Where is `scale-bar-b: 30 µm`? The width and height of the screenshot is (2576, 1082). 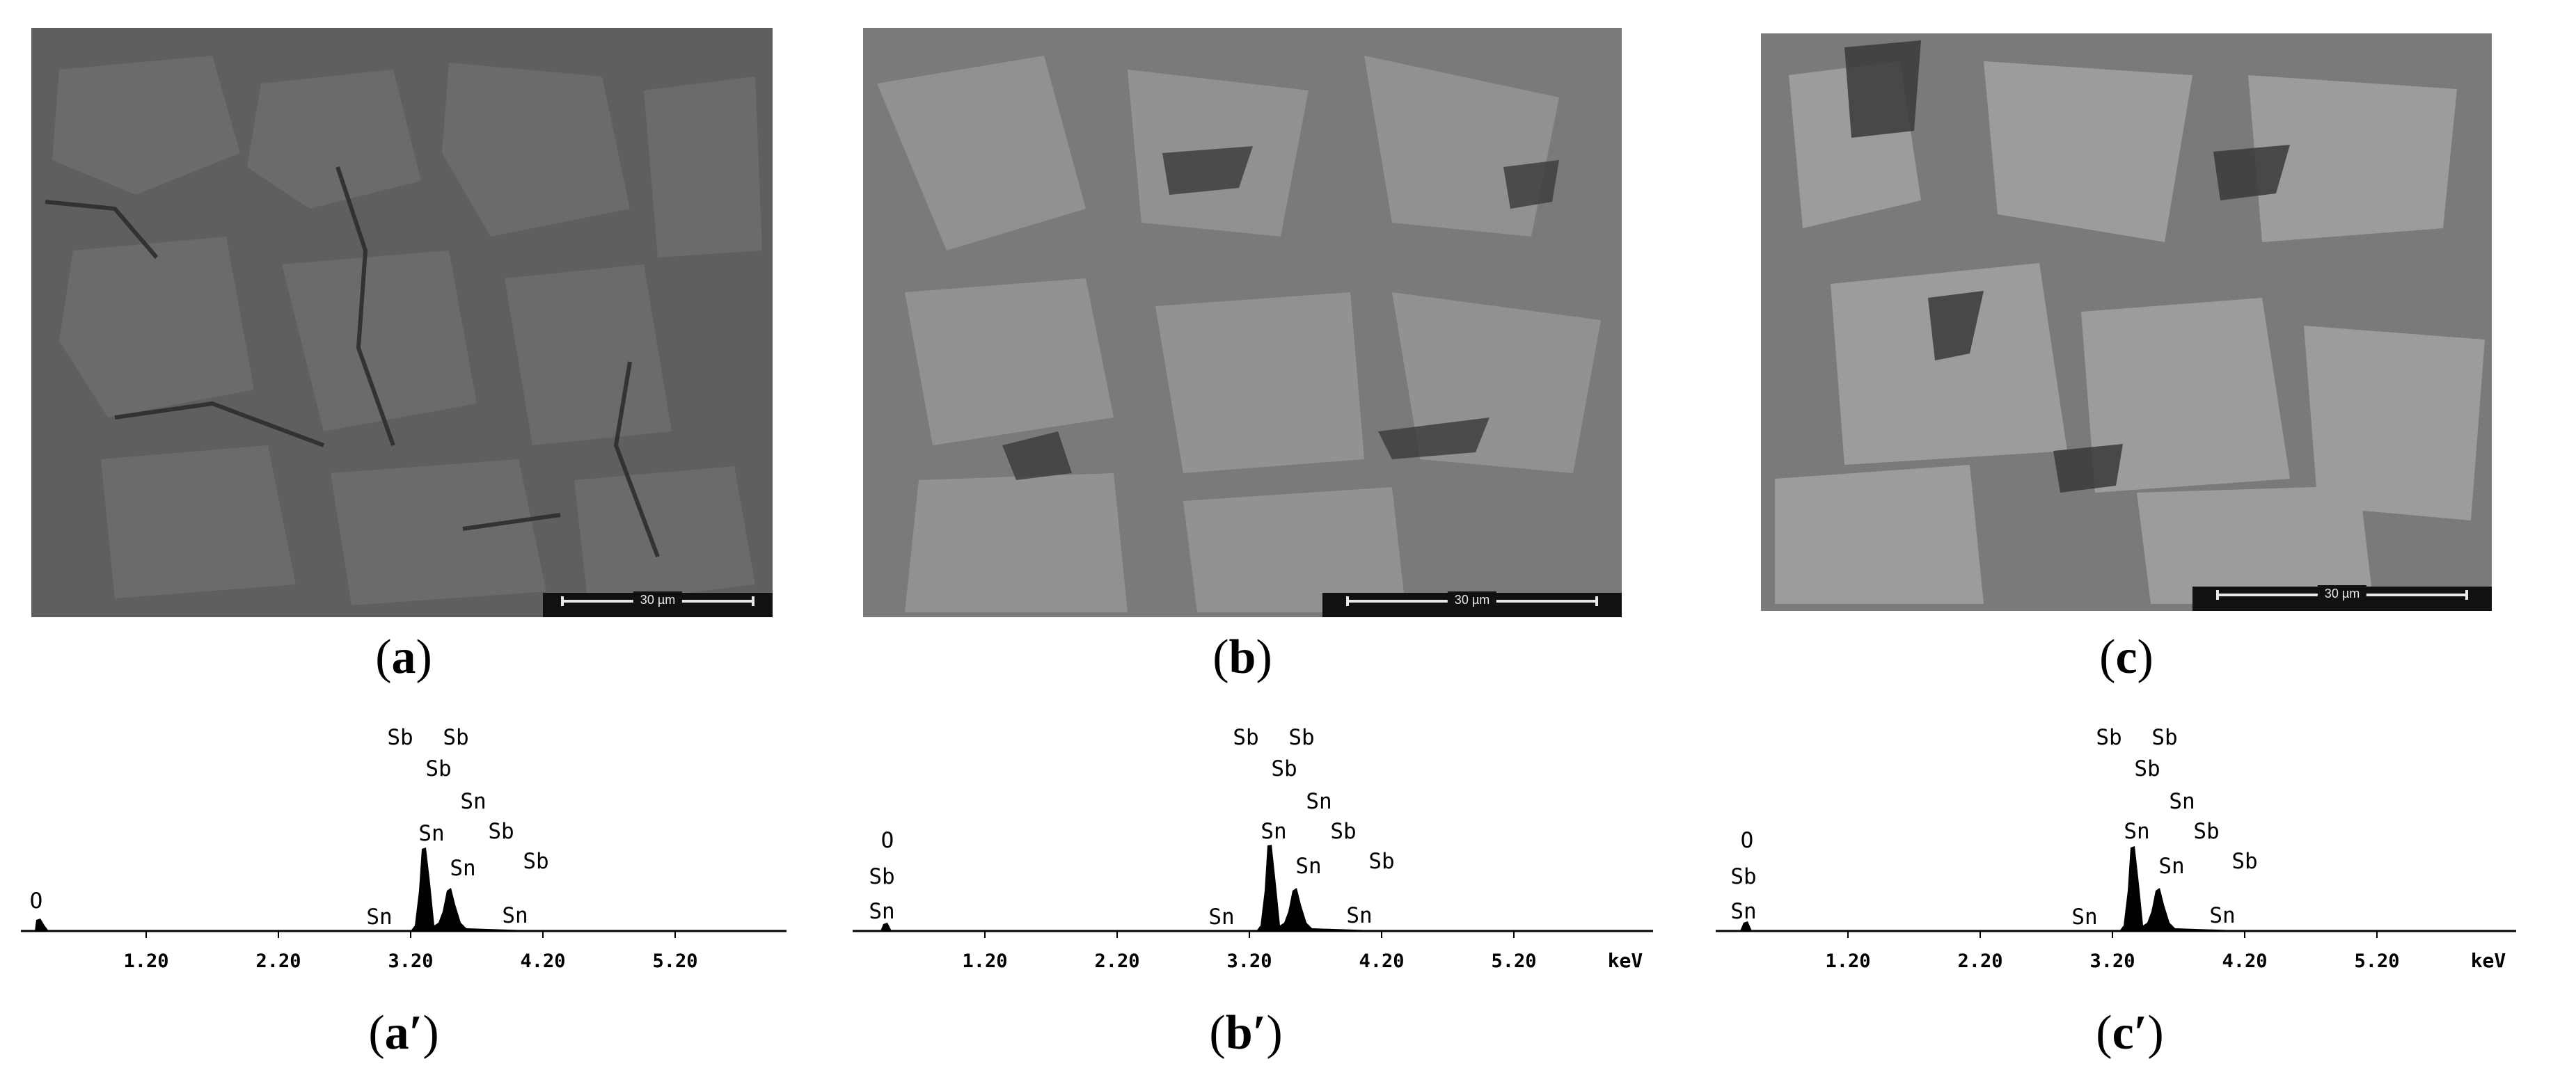
scale-bar-b: 30 µm is located at coordinates (1472, 604).